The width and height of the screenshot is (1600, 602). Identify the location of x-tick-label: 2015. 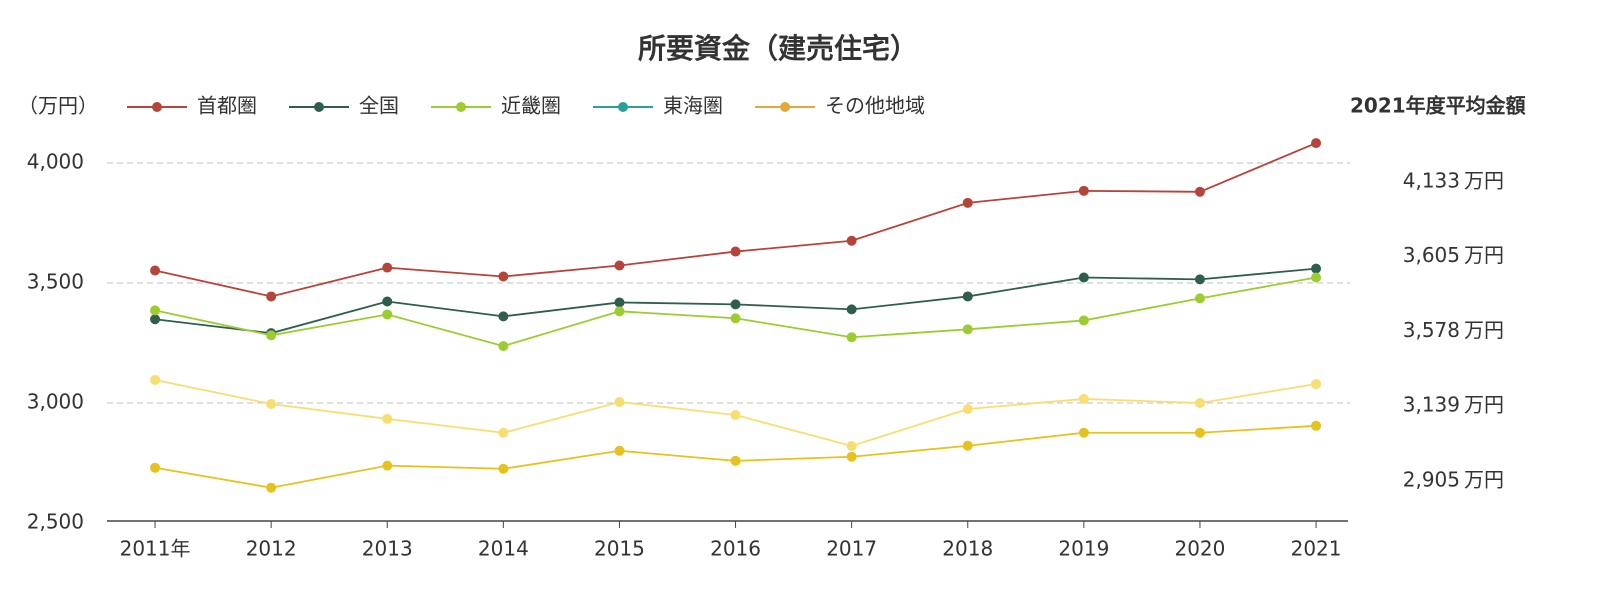
(619, 549).